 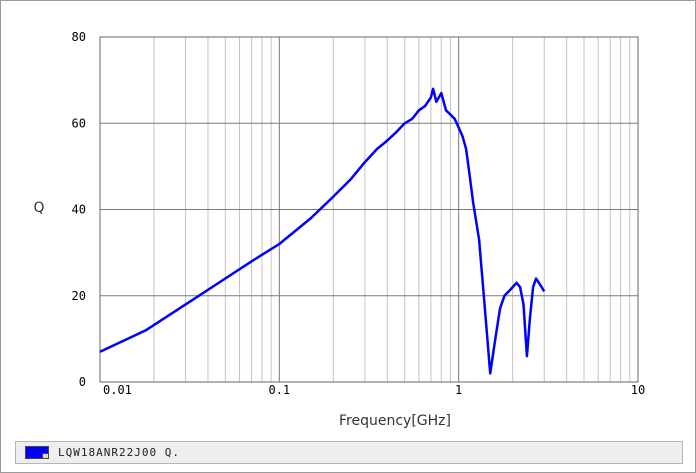 I want to click on legend-swatch-dropdown-icon, so click(x=45, y=455).